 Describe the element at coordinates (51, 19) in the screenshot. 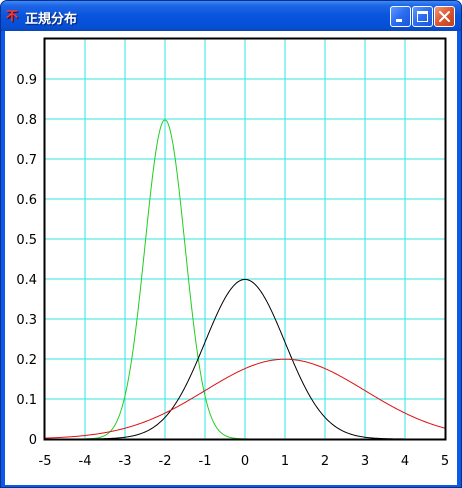

I see `window-title: 正規分布` at that location.